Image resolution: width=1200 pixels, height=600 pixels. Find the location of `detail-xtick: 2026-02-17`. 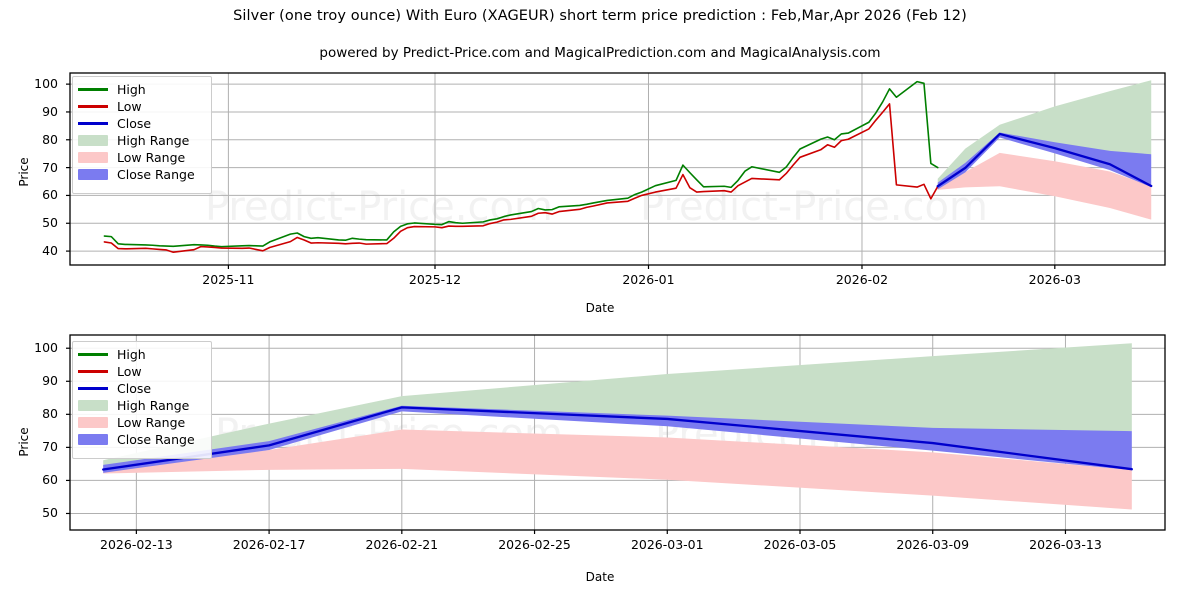

detail-xtick: 2026-02-17 is located at coordinates (269, 544).